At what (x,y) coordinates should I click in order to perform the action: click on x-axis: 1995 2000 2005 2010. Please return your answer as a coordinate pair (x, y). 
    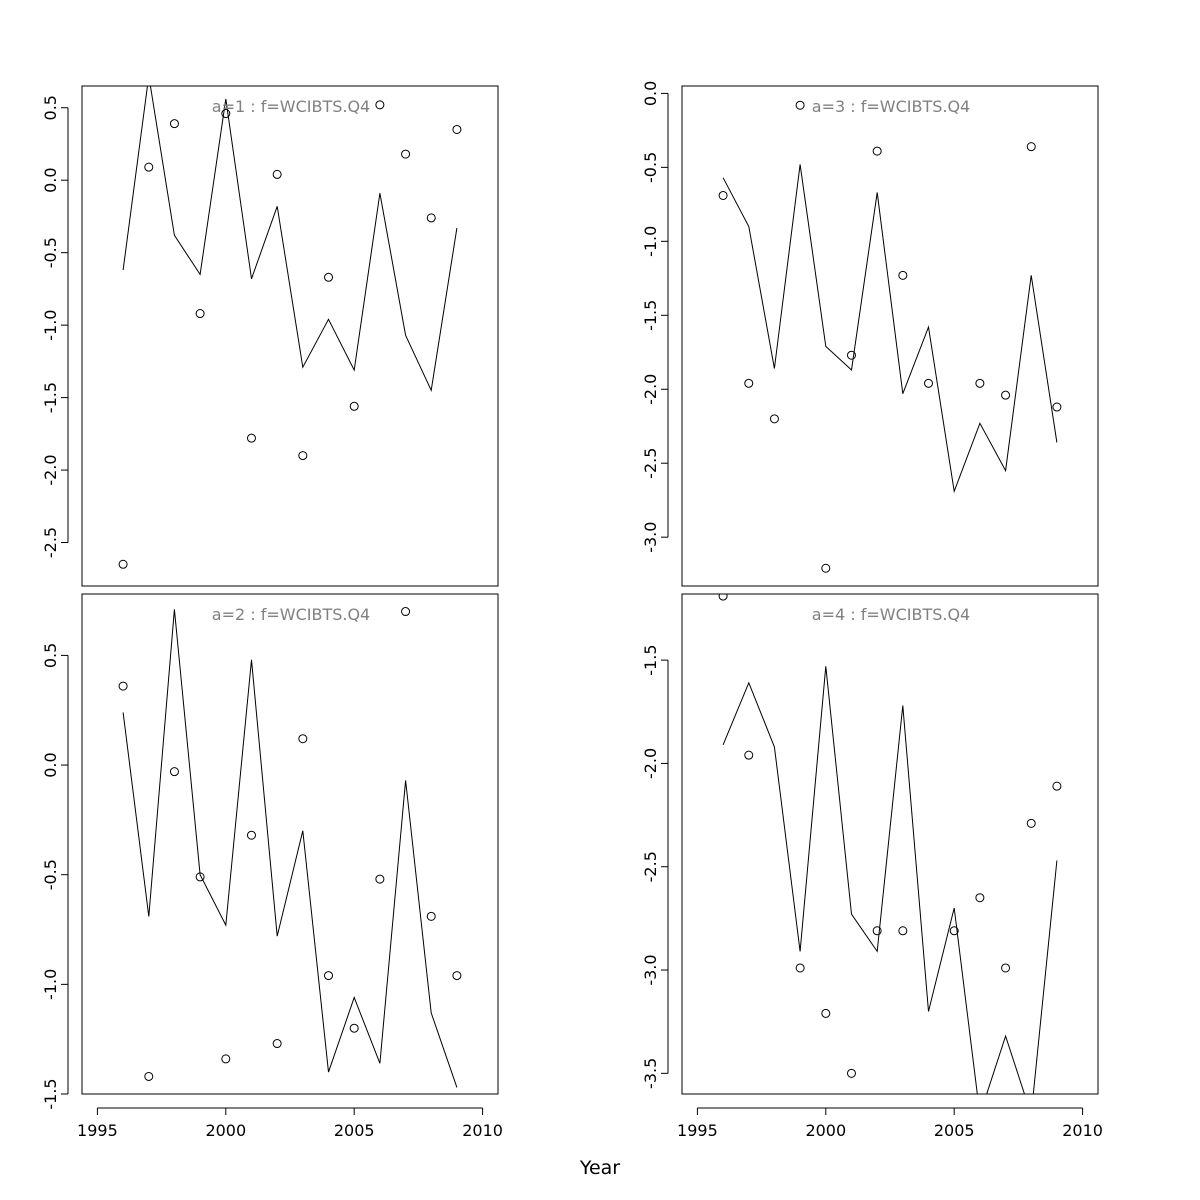
    Looking at the image, I should click on (290, 1123).